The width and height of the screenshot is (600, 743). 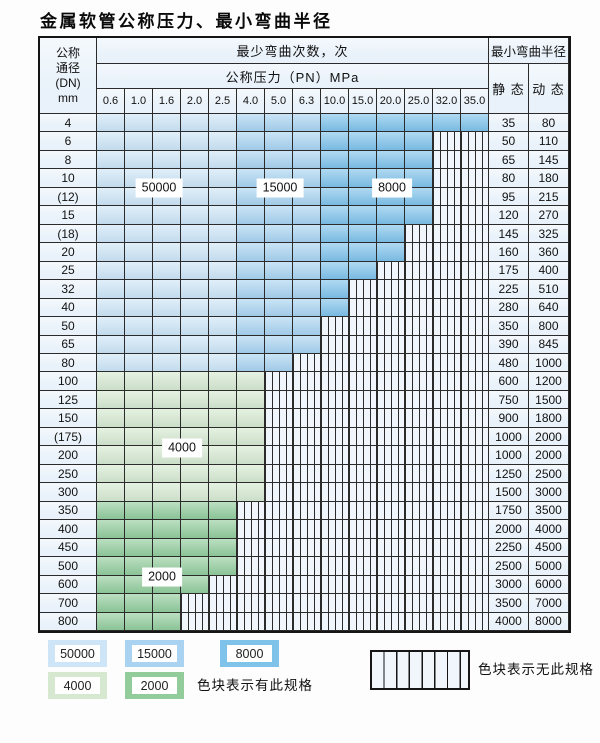 What do you see at coordinates (68, 437) in the screenshot?
I see `dn-row-label: (175)` at bounding box center [68, 437].